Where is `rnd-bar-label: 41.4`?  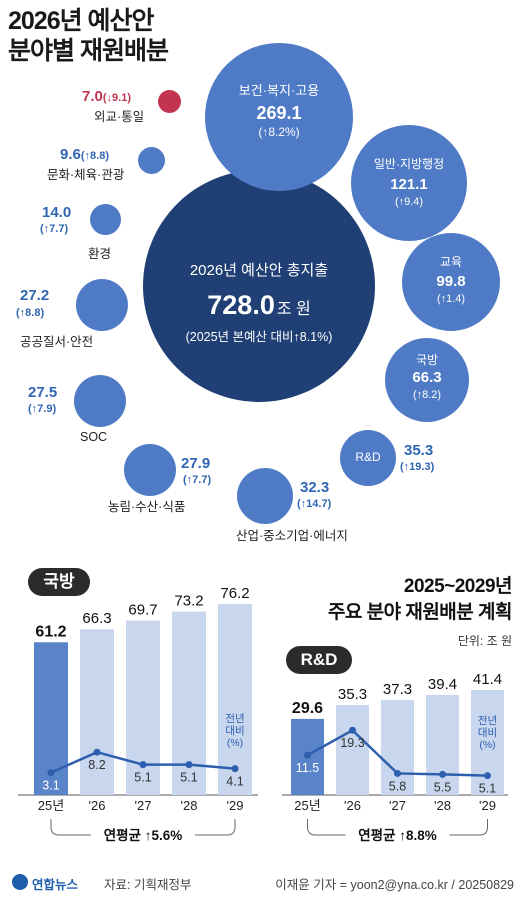
rnd-bar-label: 41.4 is located at coordinates (487, 679).